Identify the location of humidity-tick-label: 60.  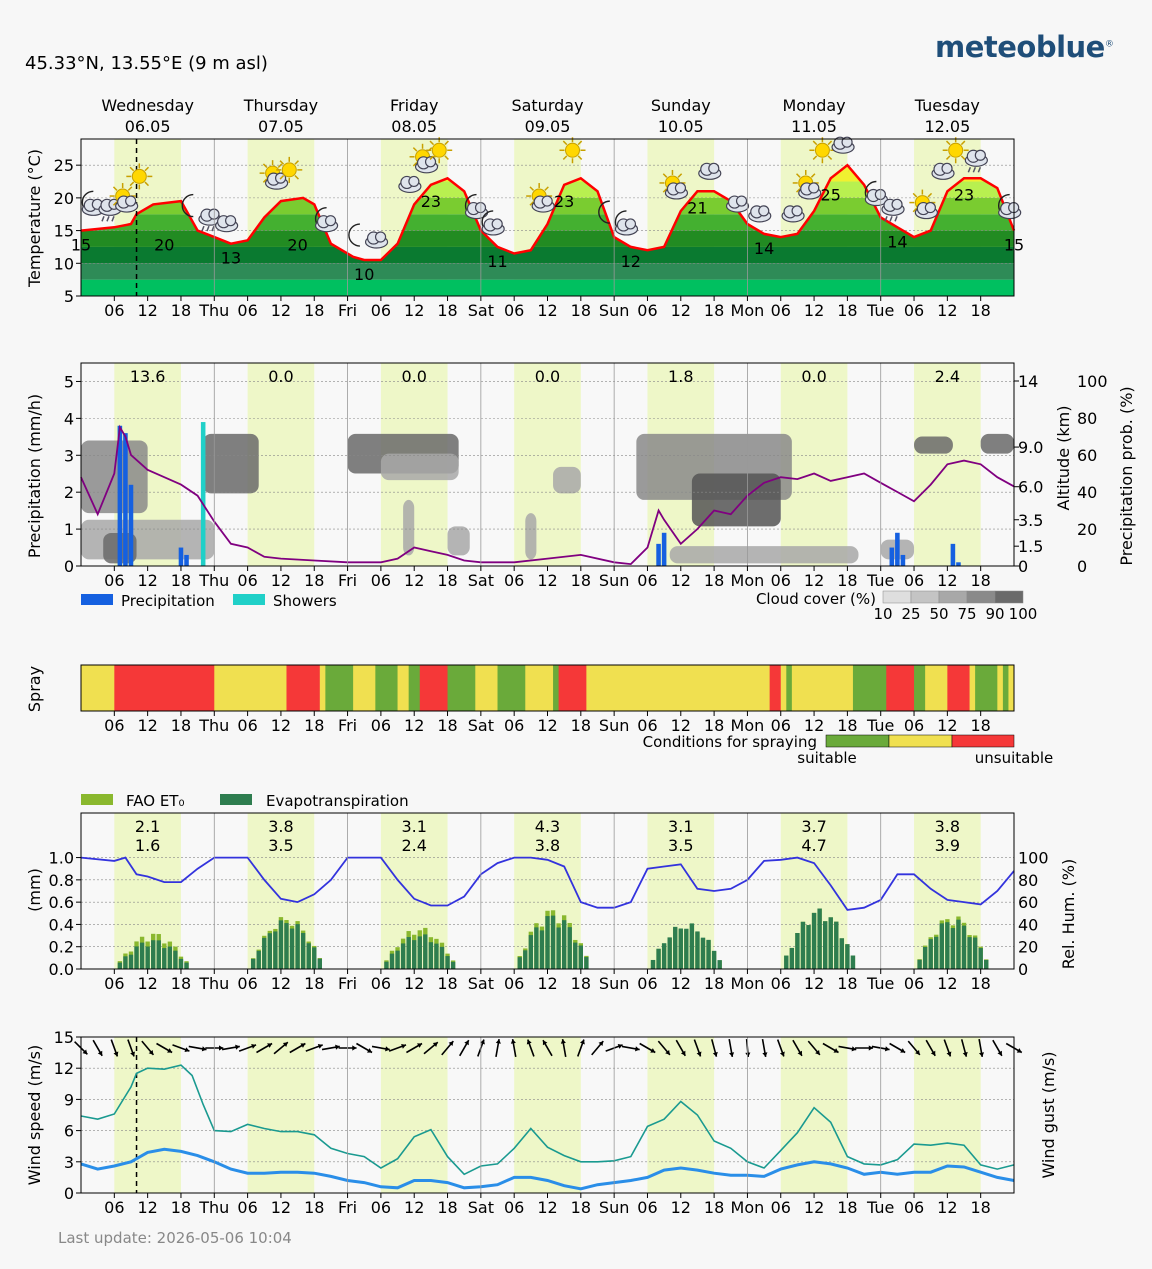
(1028, 902).